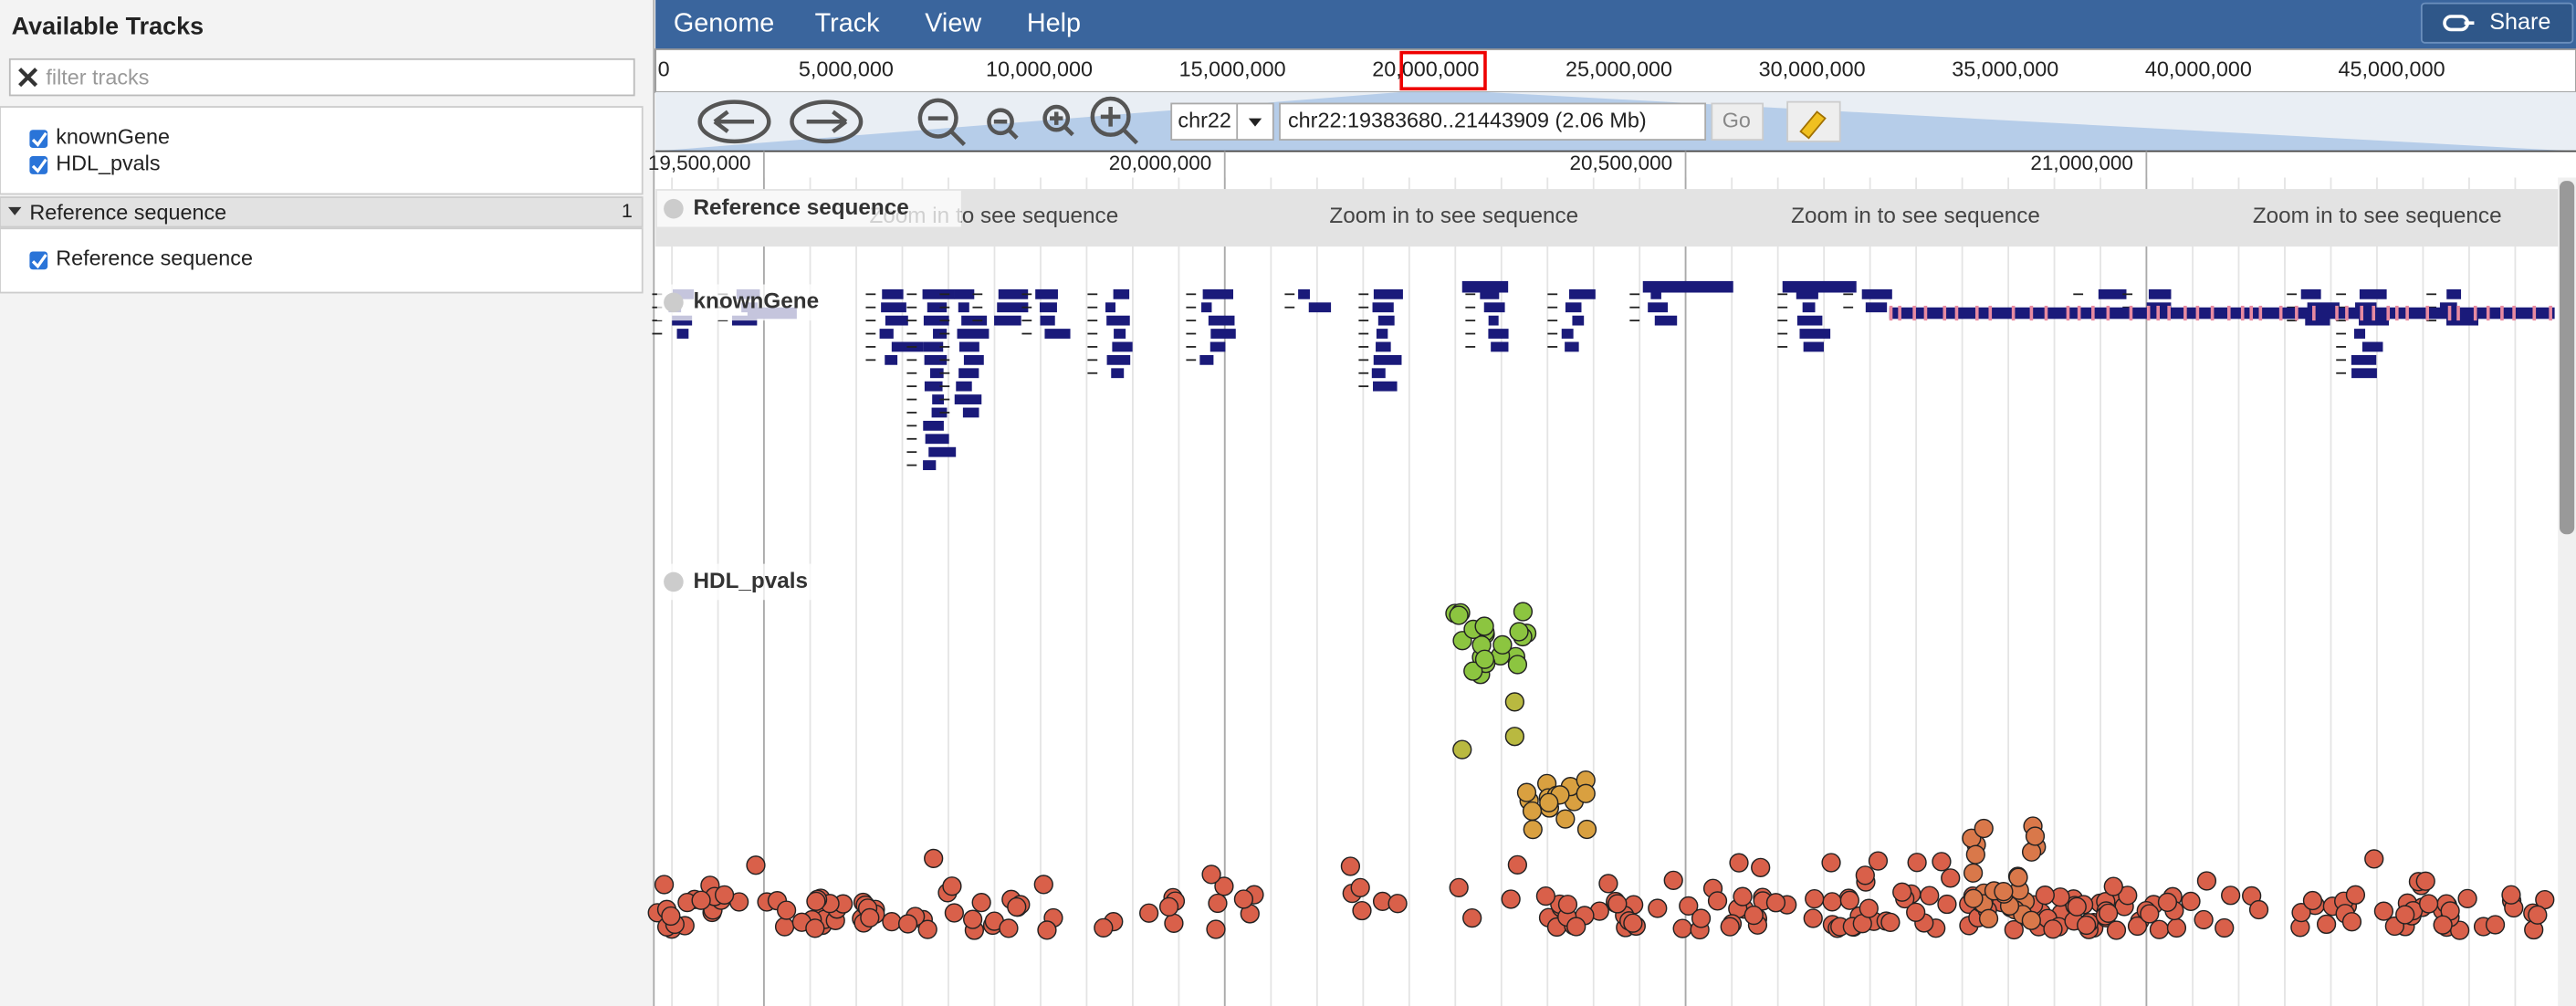  Describe the element at coordinates (1453, 216) in the screenshot. I see `reference-message: Zoom in to see sequence` at that location.